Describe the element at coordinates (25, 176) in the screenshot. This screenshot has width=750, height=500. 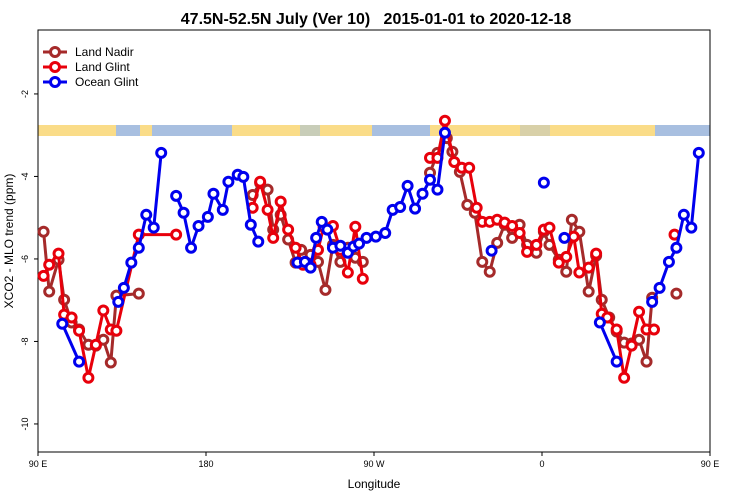
I see `y-tick-label: -4` at that location.